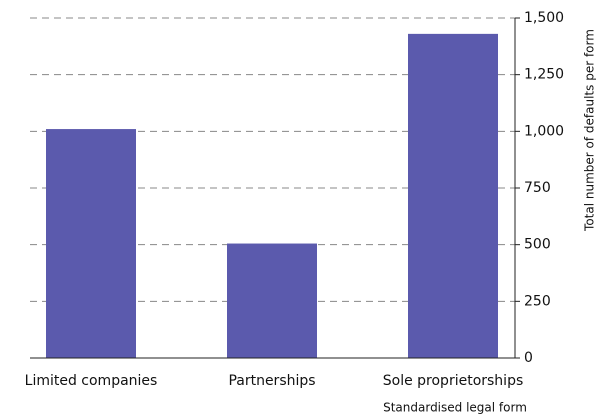 Image resolution: width=598 pixels, height=419 pixels. I want to click on y-tick-label: 500, so click(537, 245).